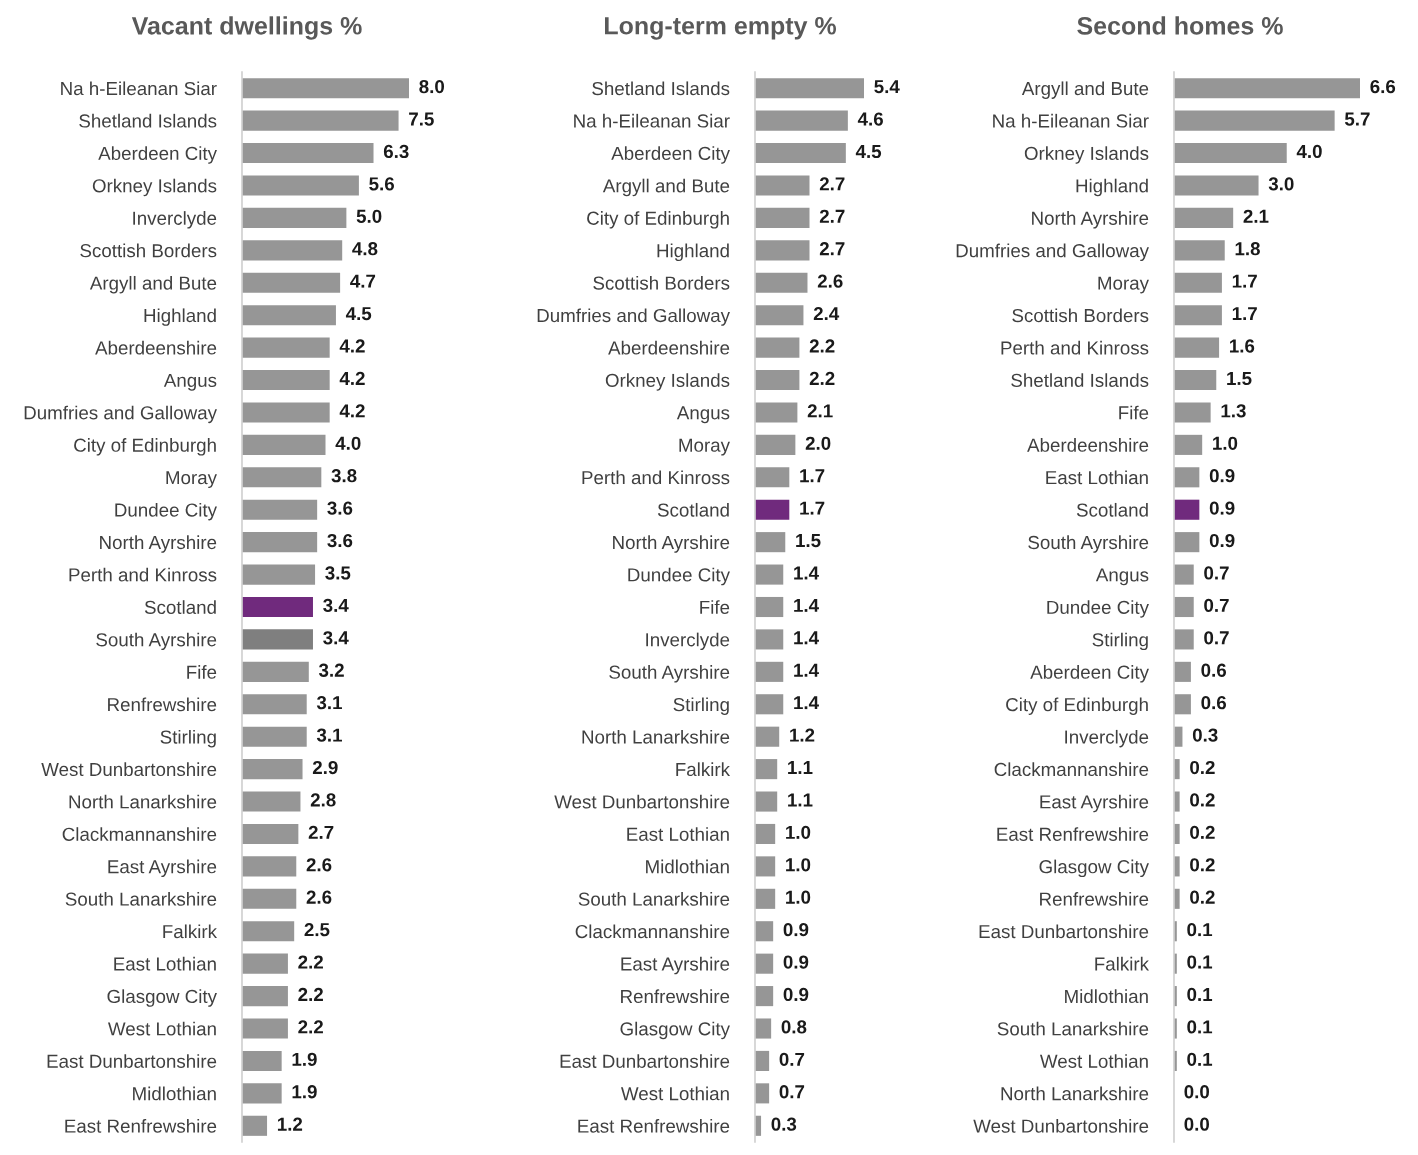 The width and height of the screenshot is (1418, 1155). What do you see at coordinates (1244, 281) in the screenshot?
I see `data-label: 1.7` at bounding box center [1244, 281].